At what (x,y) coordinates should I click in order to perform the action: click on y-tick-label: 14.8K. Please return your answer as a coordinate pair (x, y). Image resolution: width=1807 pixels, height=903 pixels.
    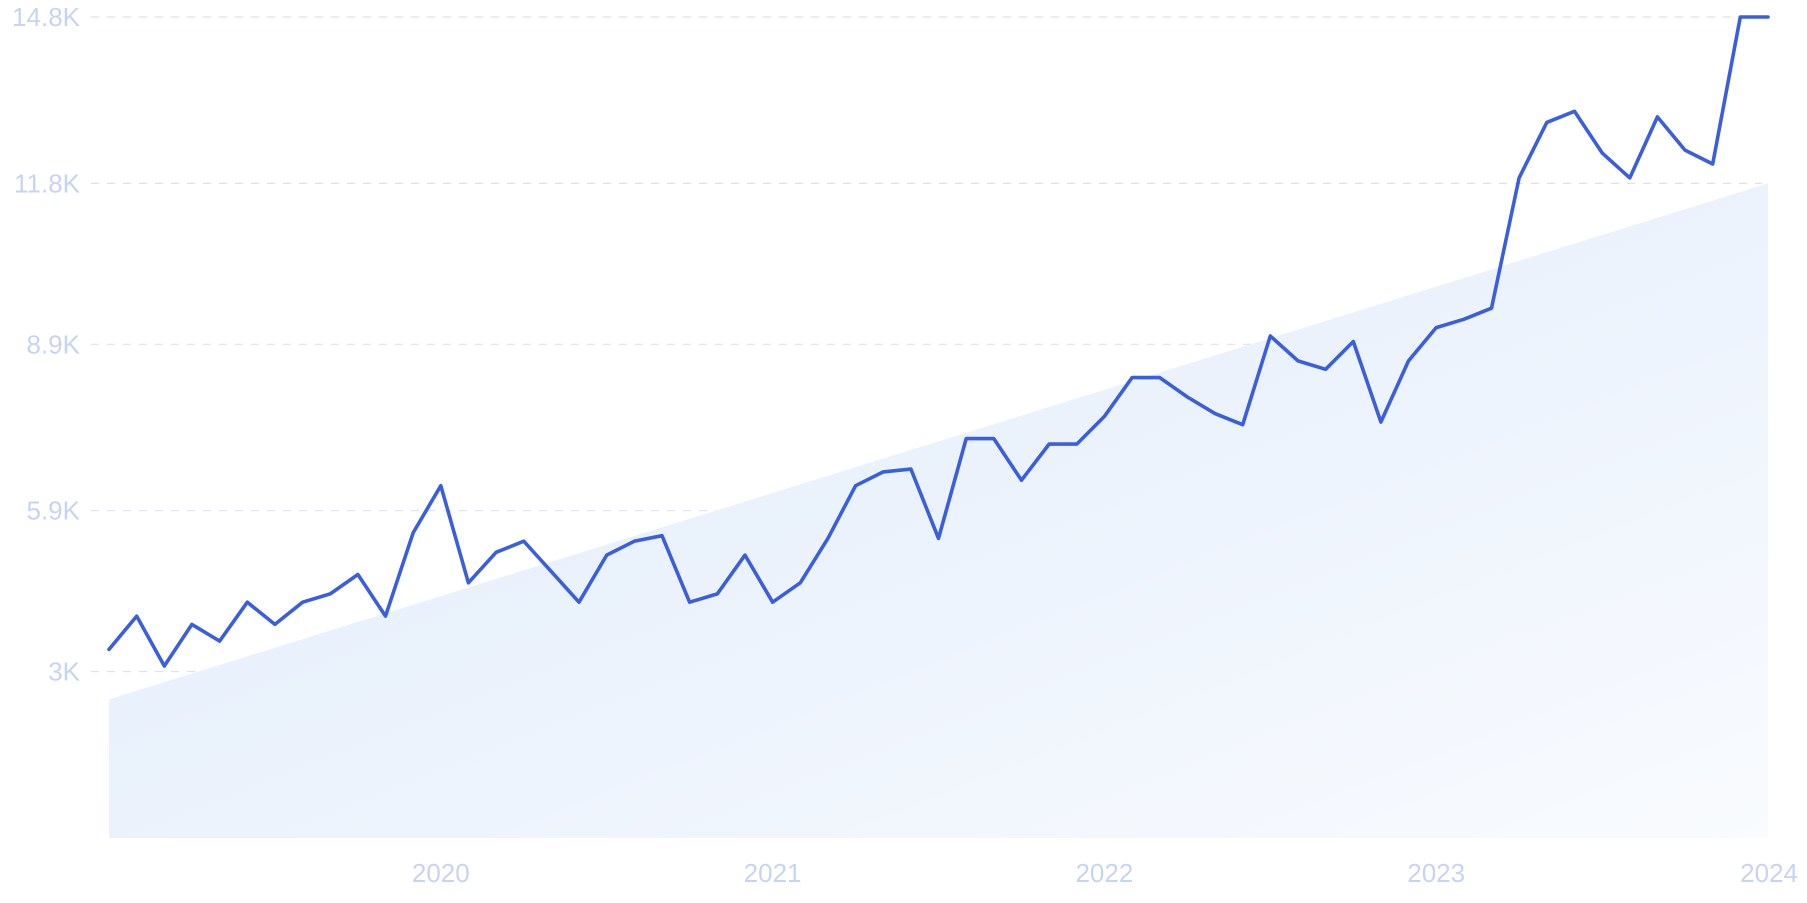
    Looking at the image, I should click on (46, 17).